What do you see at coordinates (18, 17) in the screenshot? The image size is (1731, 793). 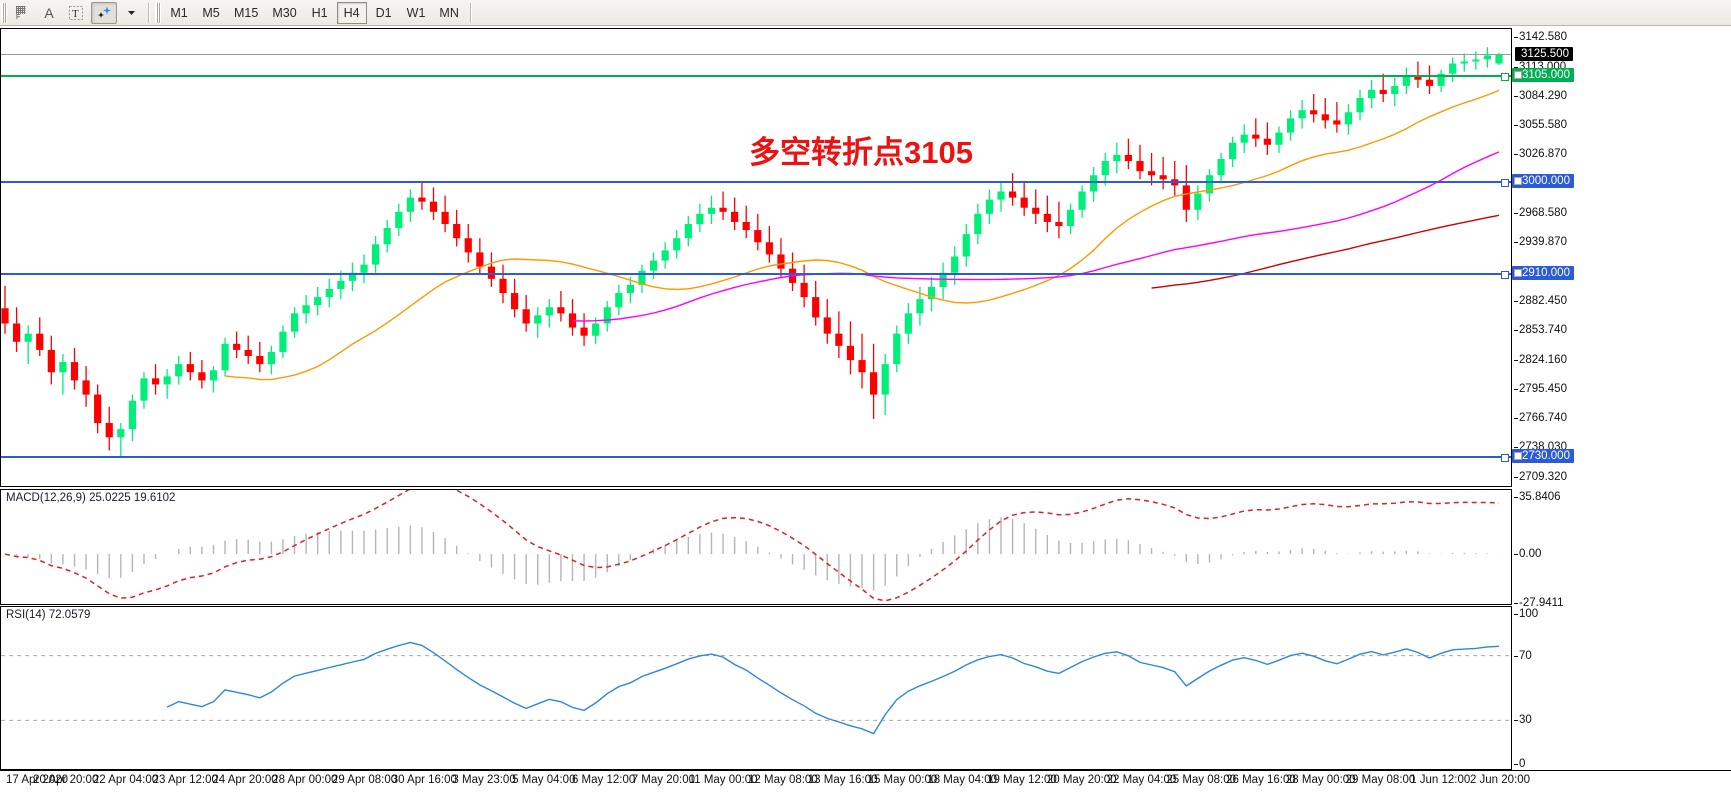 I see `svg-text: F` at bounding box center [18, 17].